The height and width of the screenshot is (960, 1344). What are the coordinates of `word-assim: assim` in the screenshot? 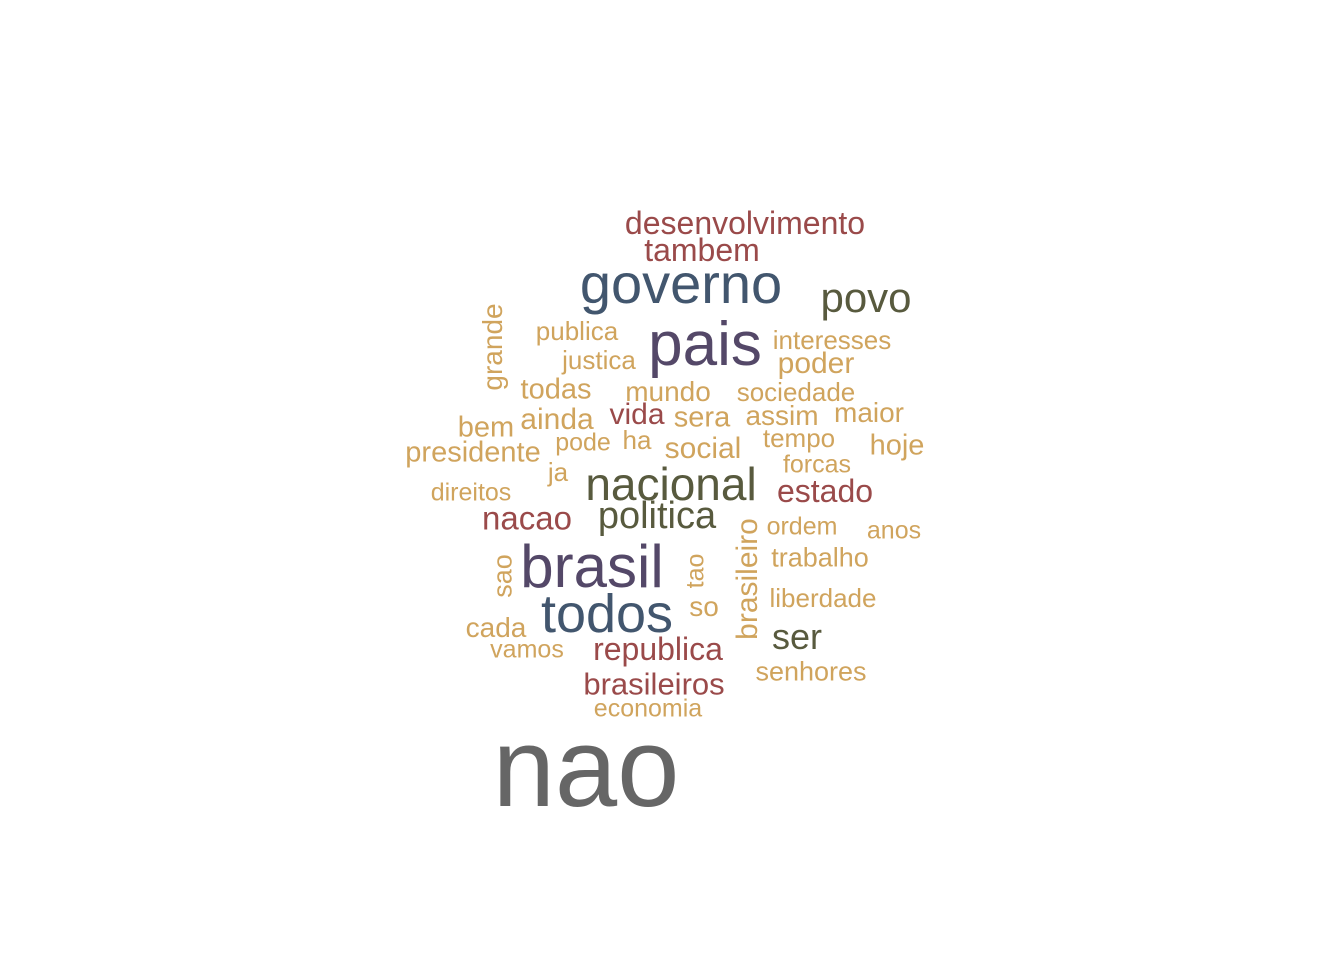 It's located at (782, 415).